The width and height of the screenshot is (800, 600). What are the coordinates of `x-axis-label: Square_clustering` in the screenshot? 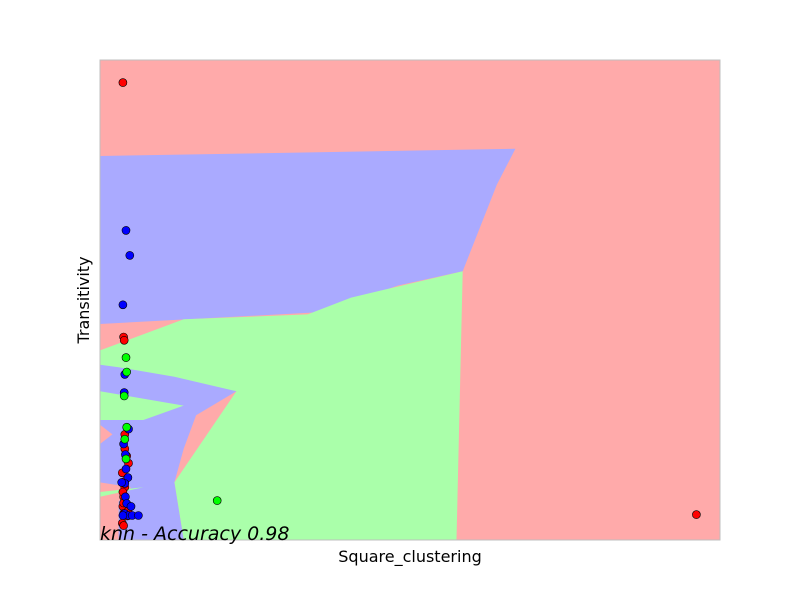 It's located at (409, 557).